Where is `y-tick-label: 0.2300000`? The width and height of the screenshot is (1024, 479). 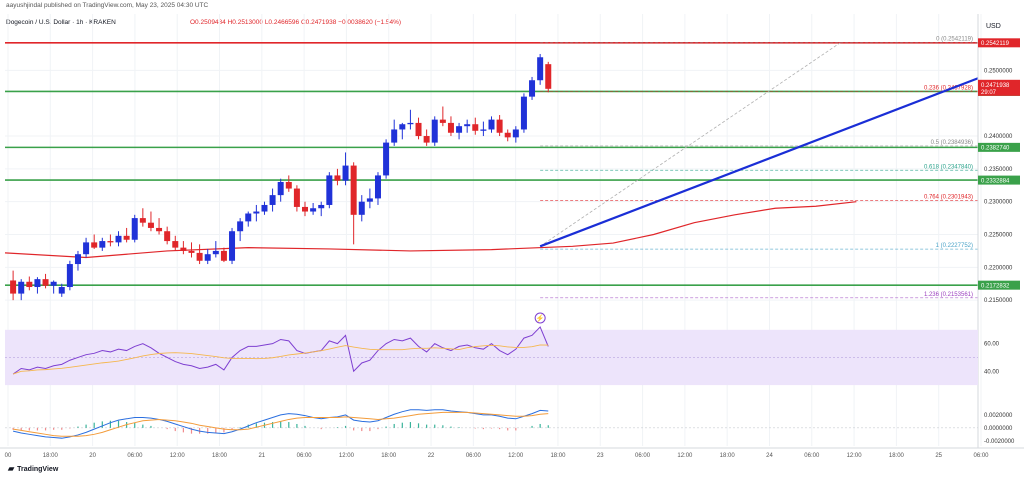
y-tick-label: 0.2300000 is located at coordinates (998, 203).